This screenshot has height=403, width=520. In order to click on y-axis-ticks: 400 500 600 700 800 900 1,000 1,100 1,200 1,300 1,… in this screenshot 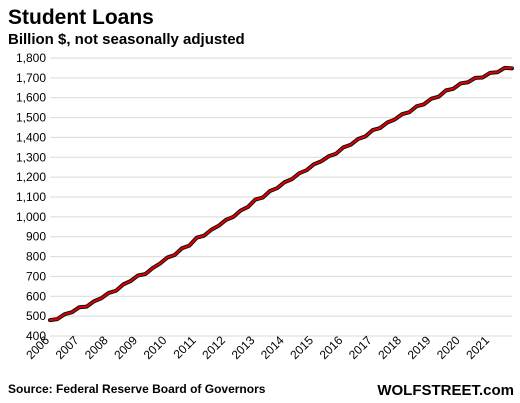, I will do `click(31, 197)`.